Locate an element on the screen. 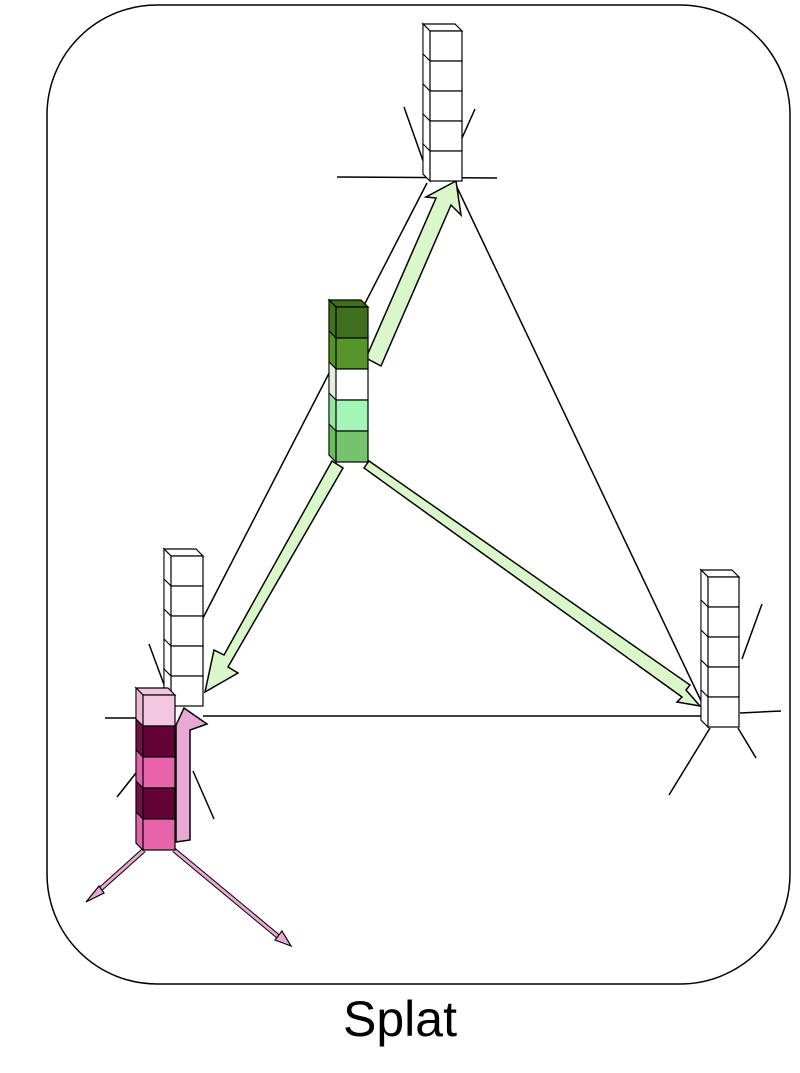 Image resolution: width=800 pixels, height=1073 pixels. stack-right is located at coordinates (720, 648).